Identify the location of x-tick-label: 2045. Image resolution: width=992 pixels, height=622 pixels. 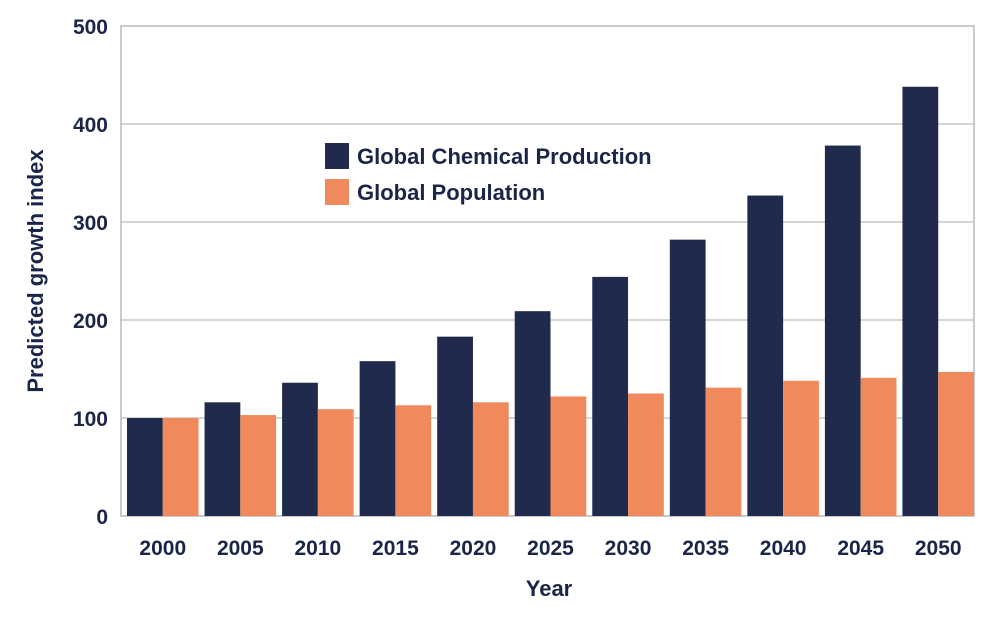
(860, 548).